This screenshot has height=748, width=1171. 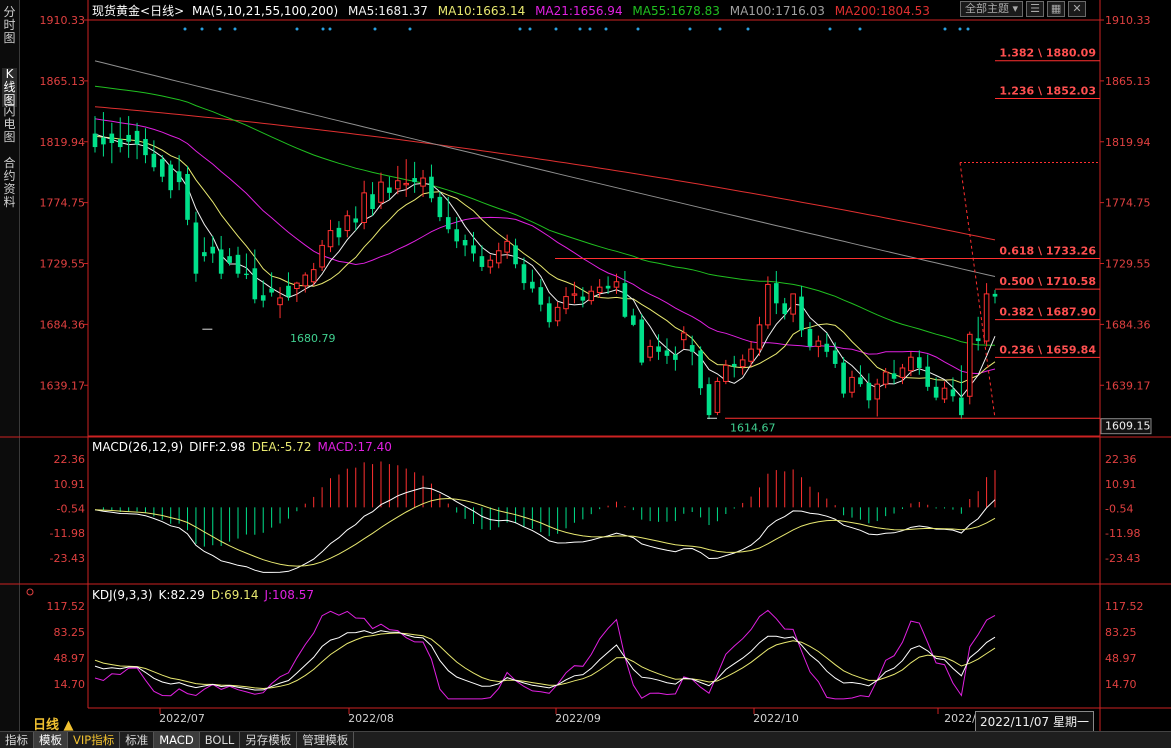 What do you see at coordinates (992, 9) in the screenshot?
I see `topic-select: 全部主题 ▾` at bounding box center [992, 9].